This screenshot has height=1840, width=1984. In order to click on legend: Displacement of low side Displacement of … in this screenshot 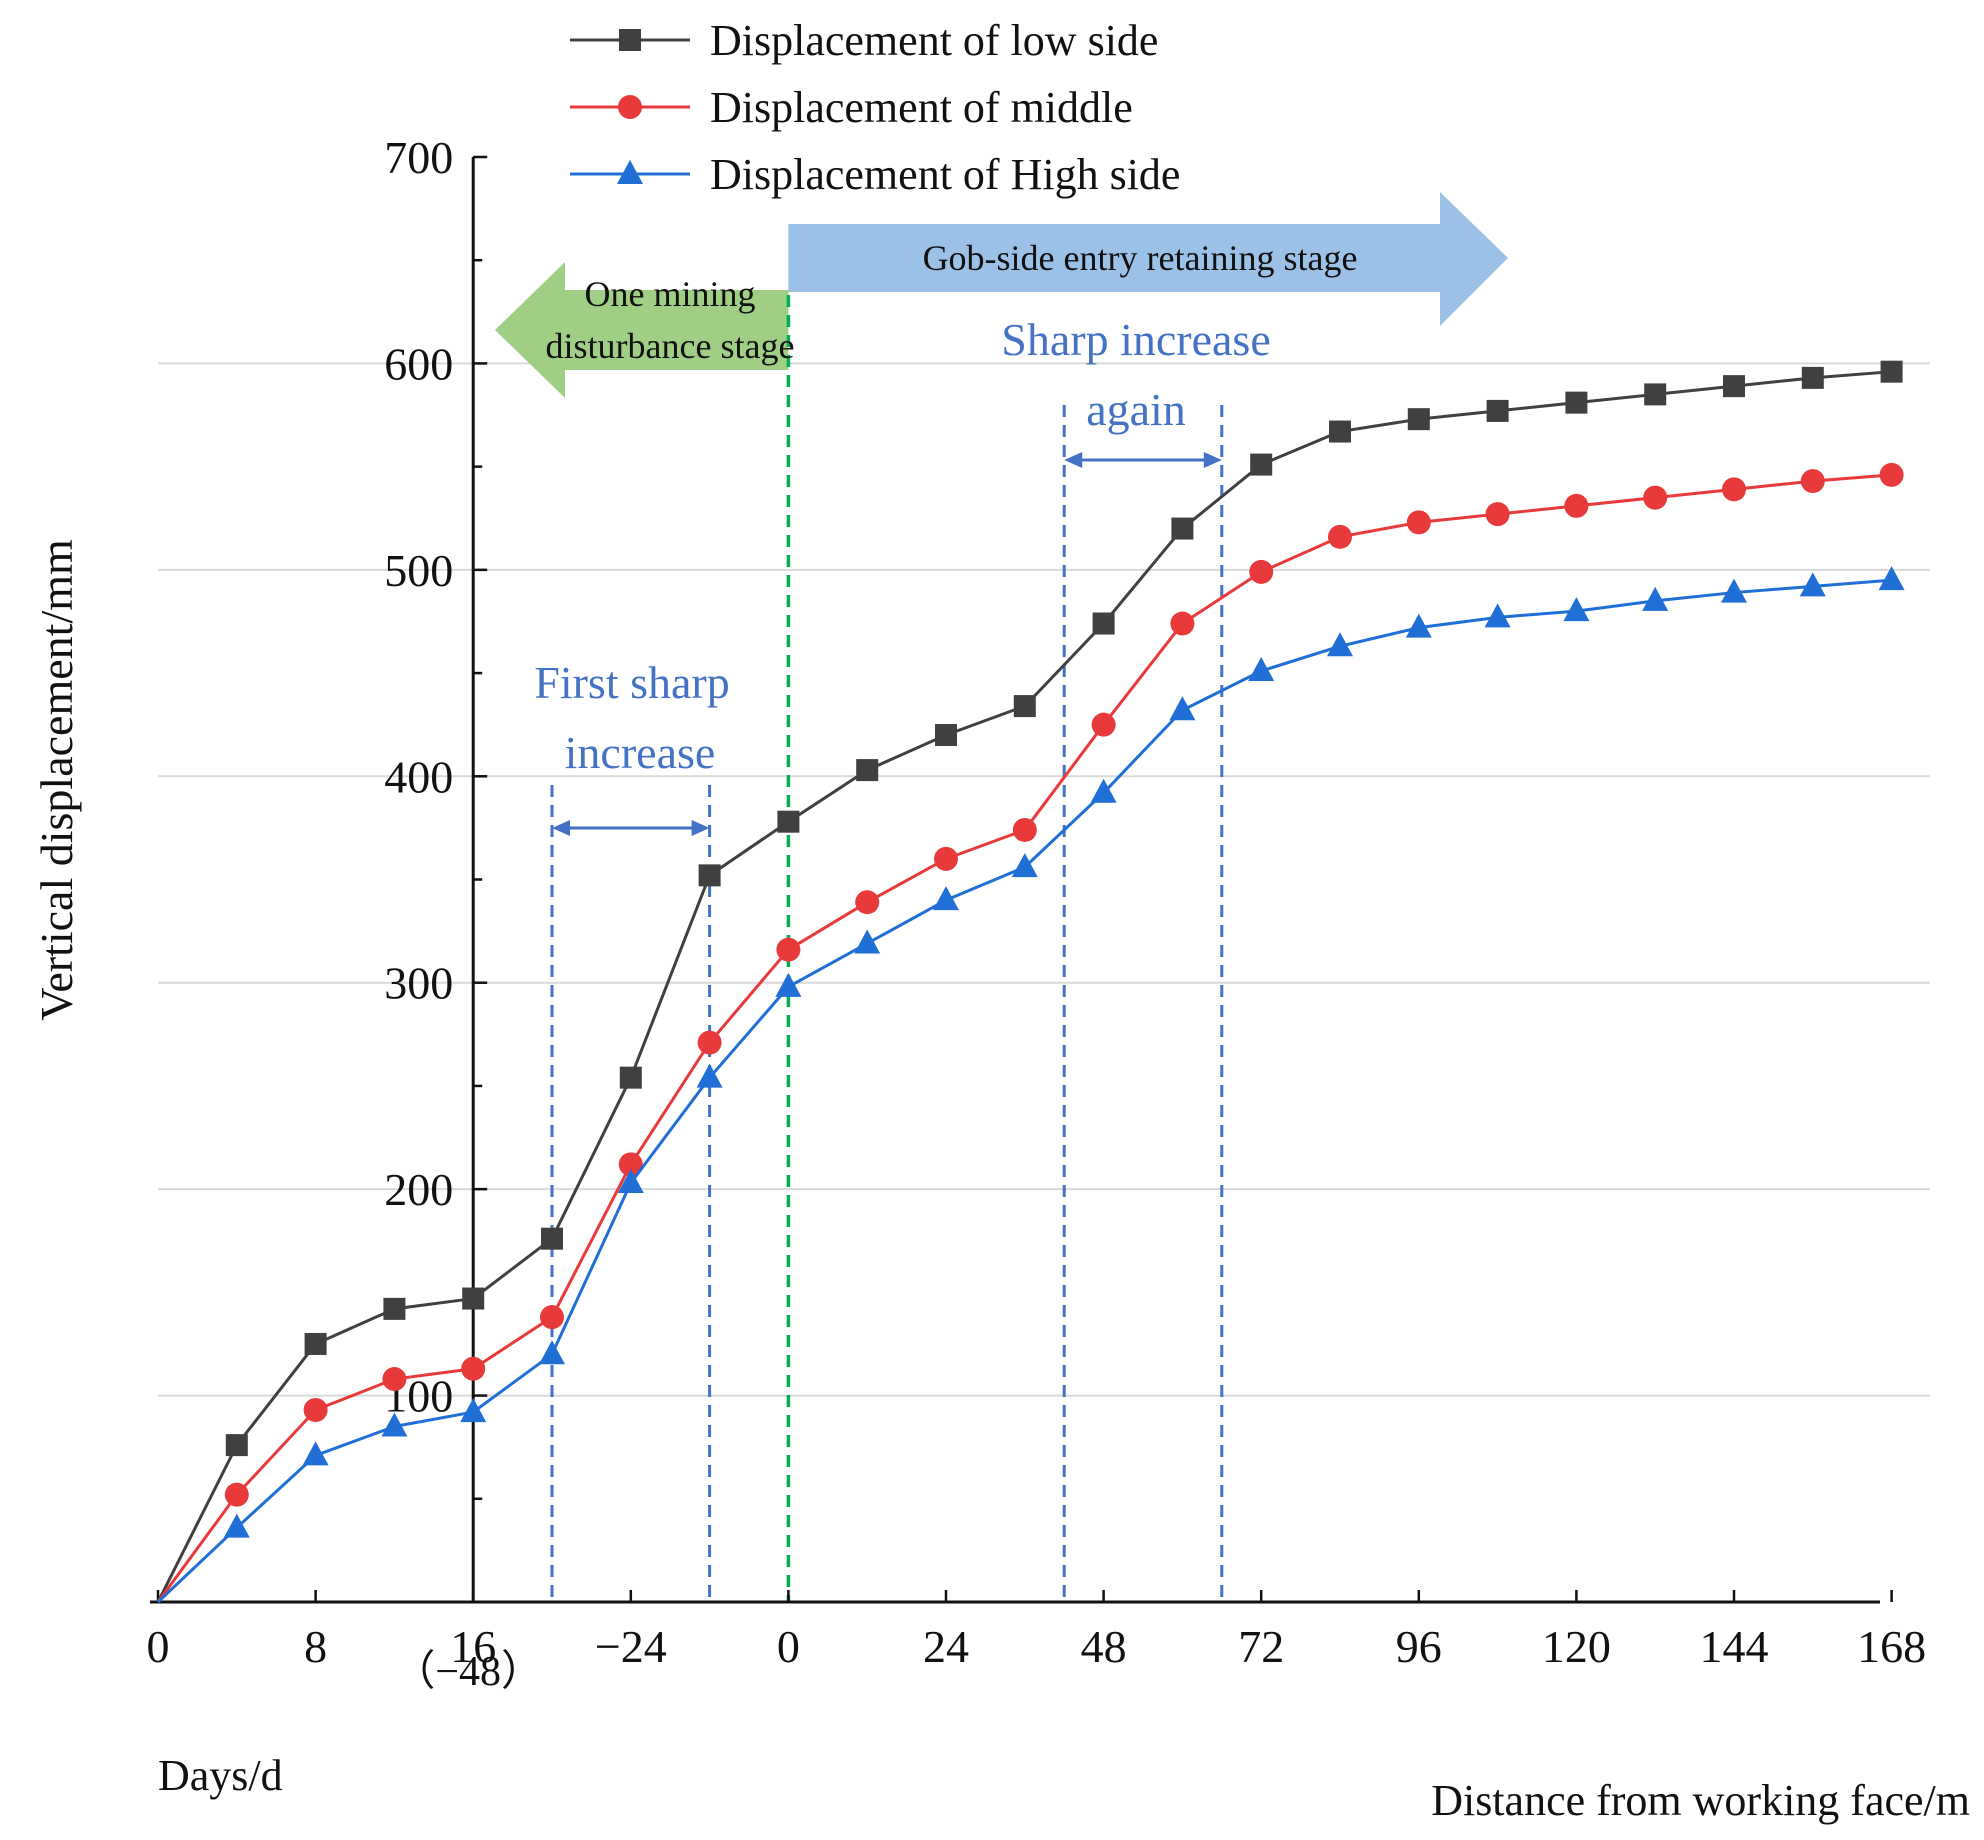, I will do `click(875, 107)`.